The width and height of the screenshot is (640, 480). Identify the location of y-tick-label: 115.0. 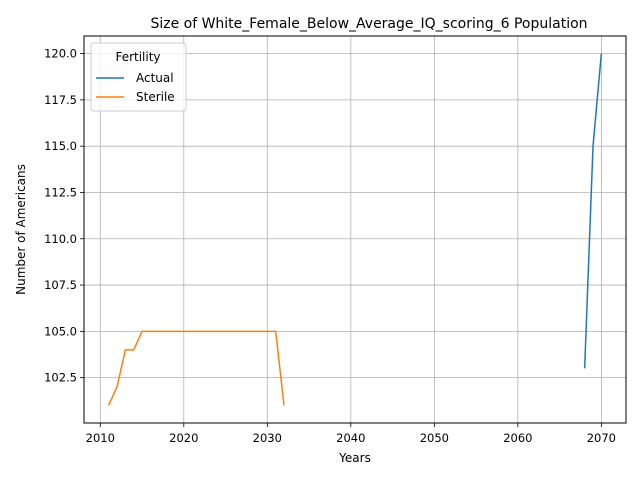
(60, 146).